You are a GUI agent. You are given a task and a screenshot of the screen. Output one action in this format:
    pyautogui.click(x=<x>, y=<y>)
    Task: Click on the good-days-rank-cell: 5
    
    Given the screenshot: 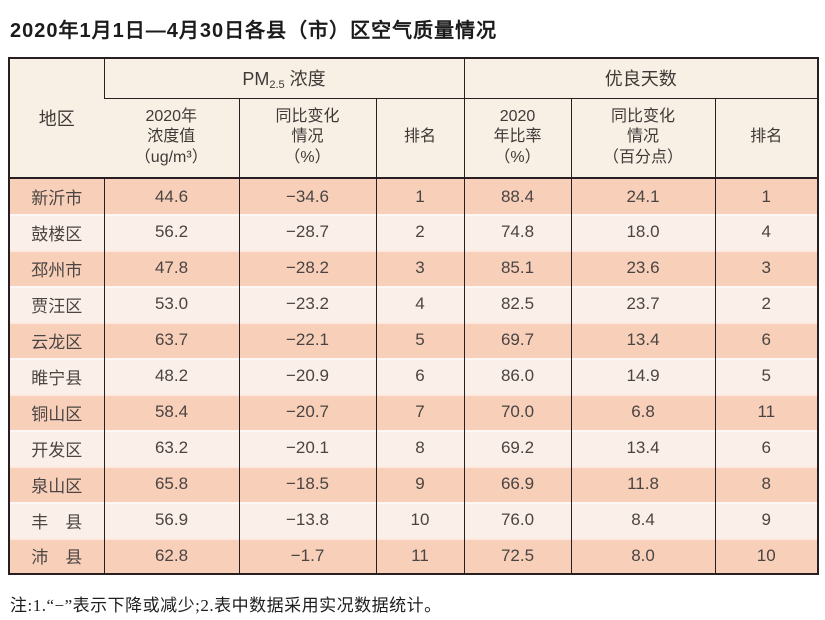 What is the action you would take?
    pyautogui.click(x=766, y=376)
    